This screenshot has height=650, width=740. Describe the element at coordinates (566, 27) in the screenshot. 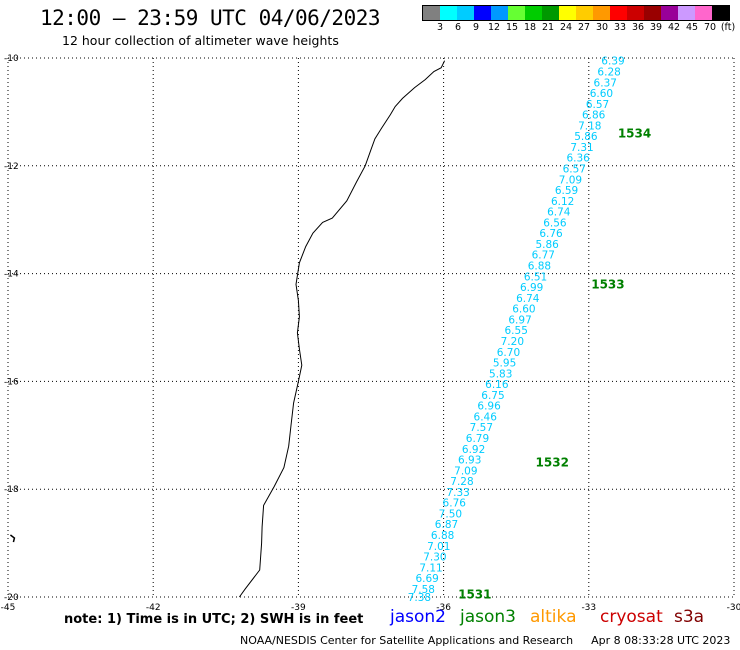

I see `color-scale-label: 24` at that location.